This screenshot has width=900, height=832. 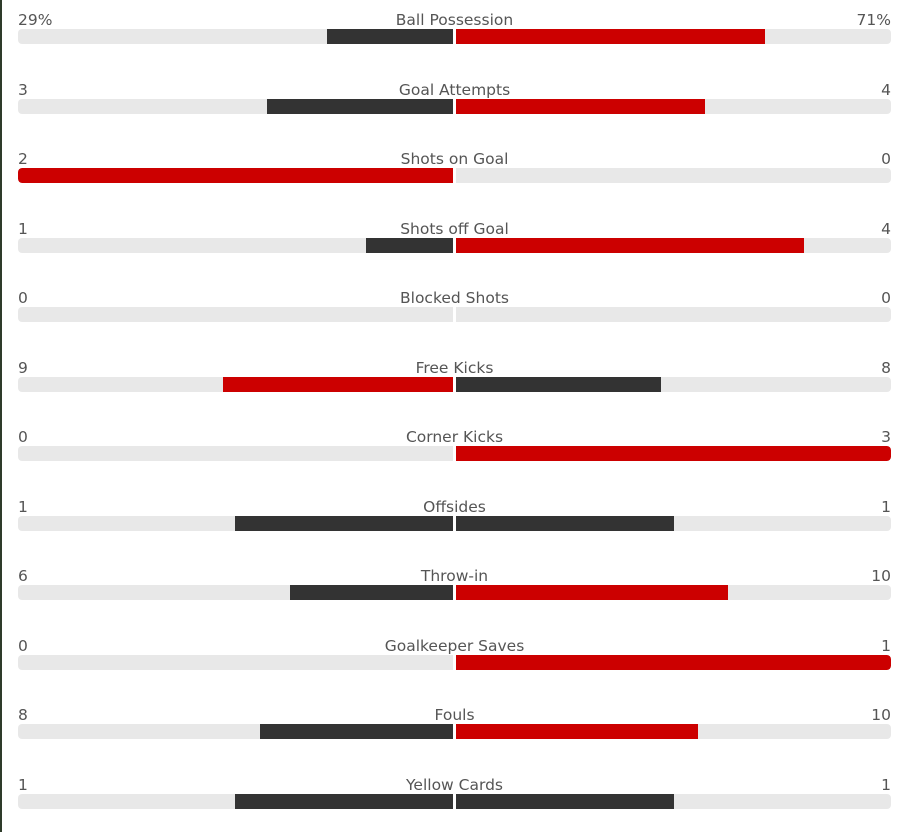 I want to click on home-value: 6, so click(x=23, y=576).